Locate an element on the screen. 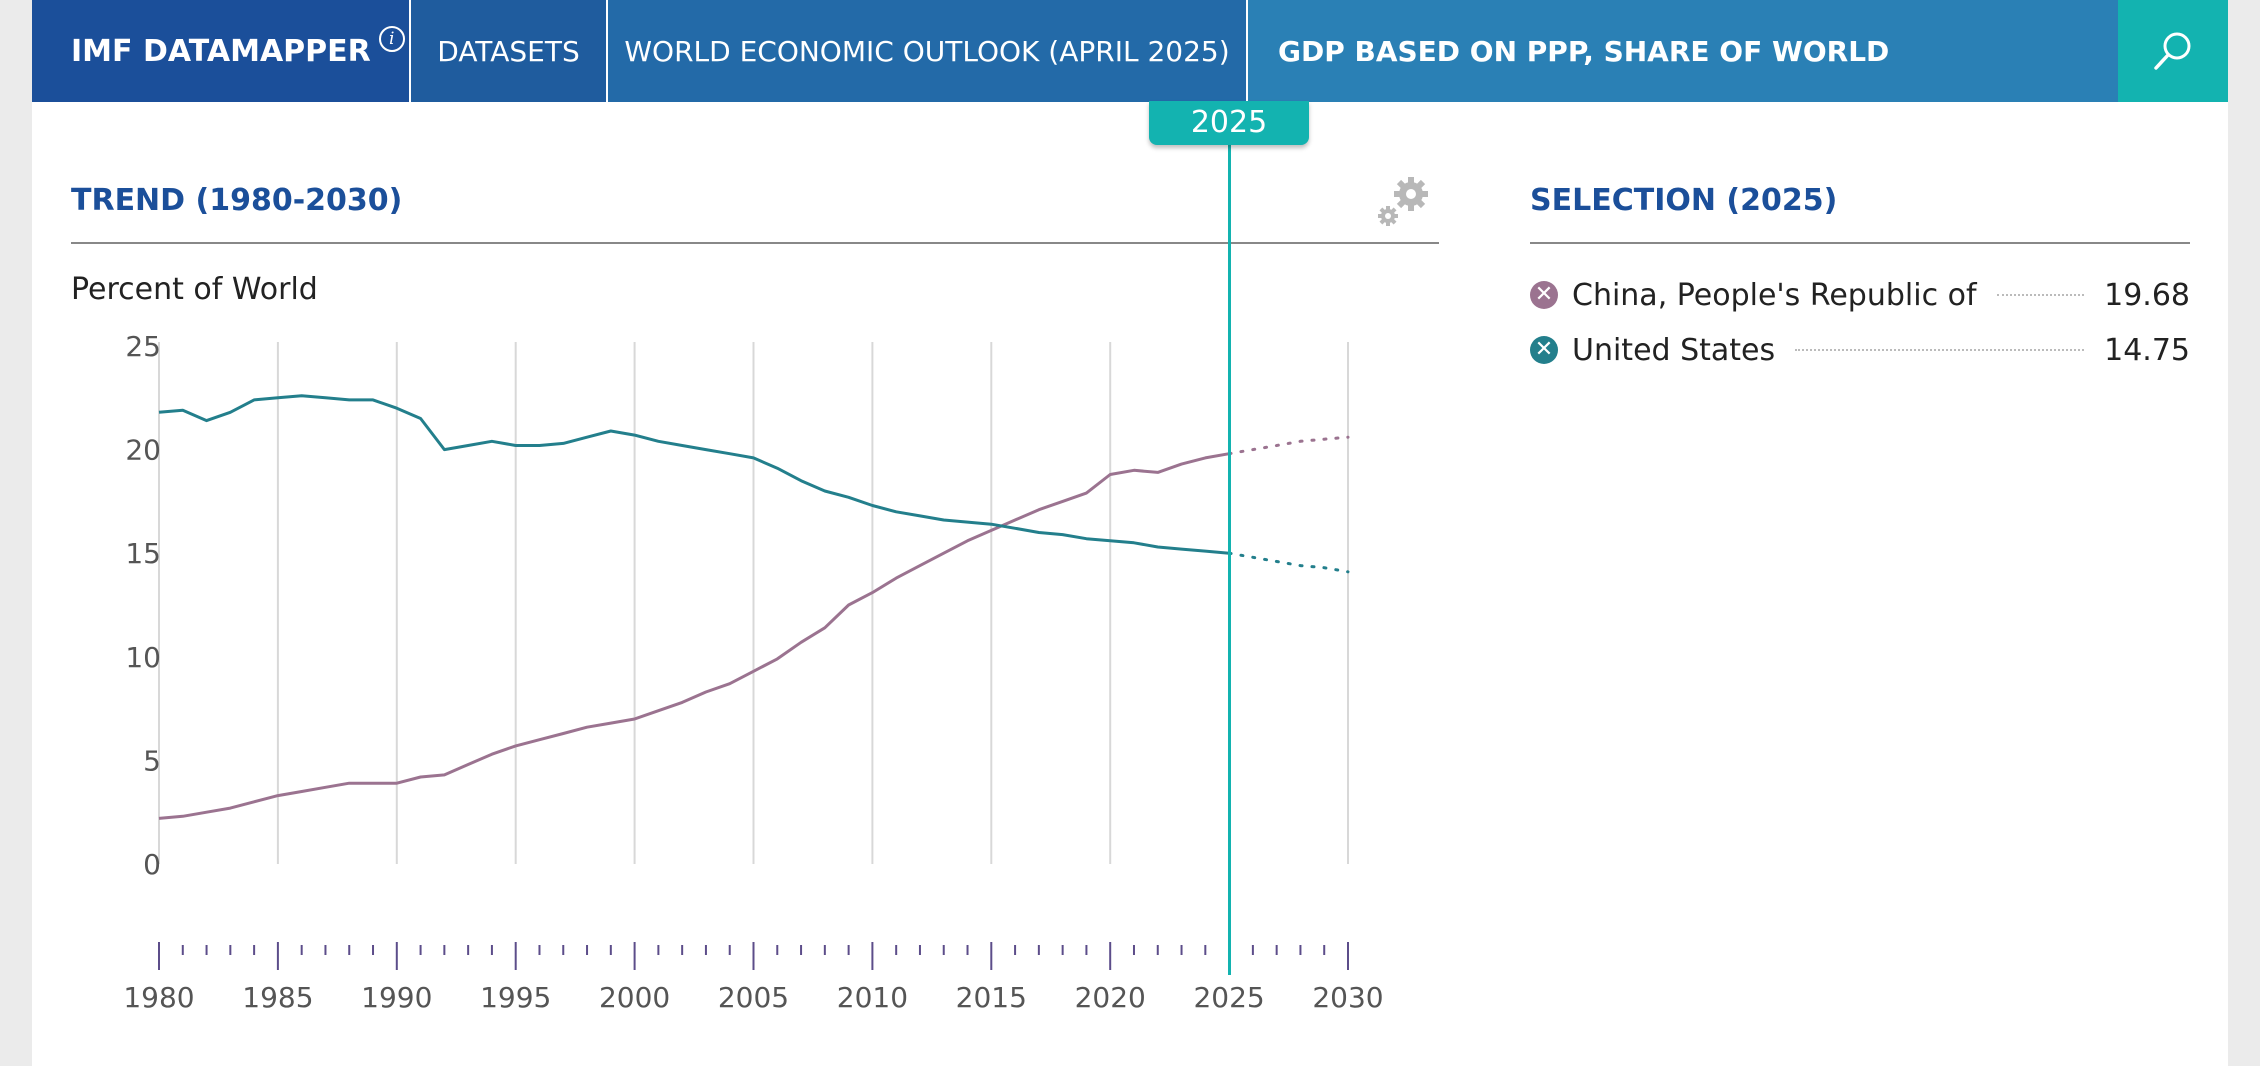 This screenshot has width=2260, height=1066. x-tick-label: 1990 is located at coordinates (396, 997).